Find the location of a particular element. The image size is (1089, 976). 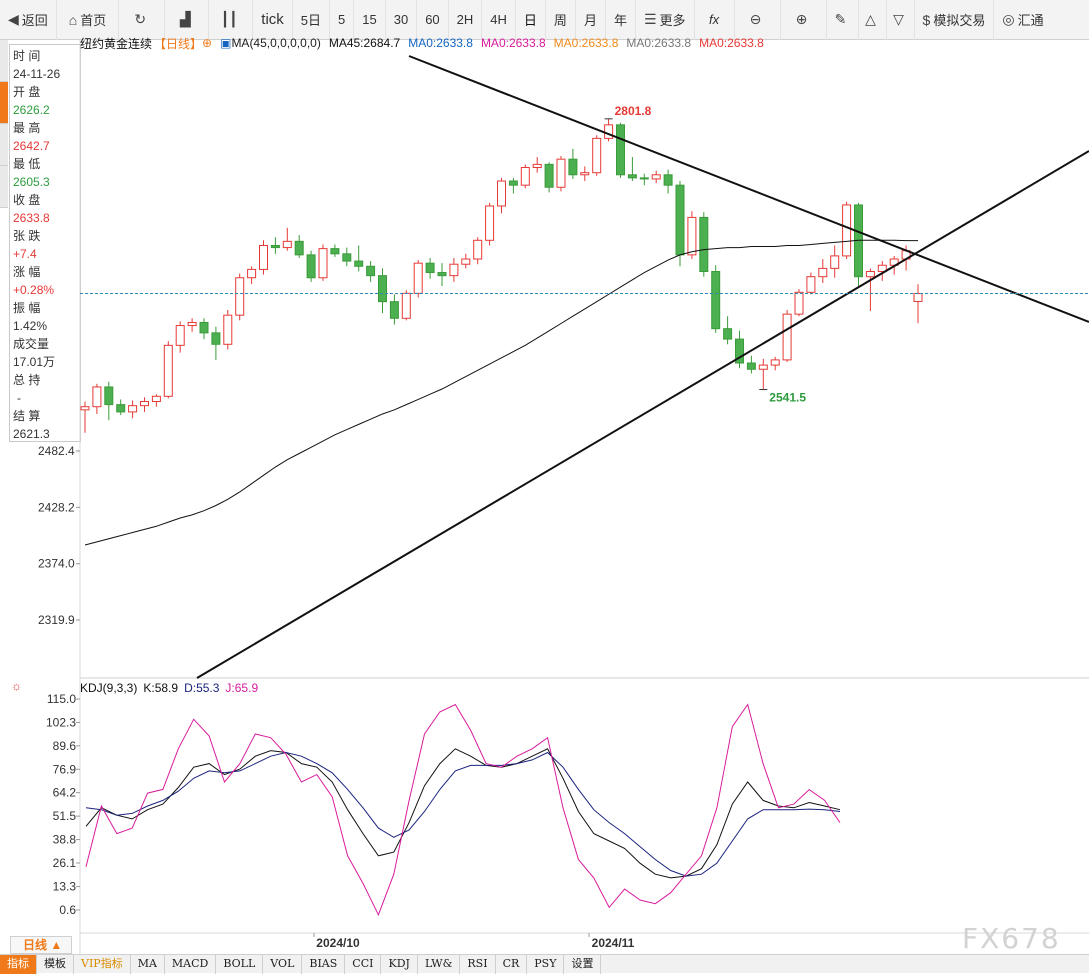

tab-indicators: 指标 is located at coordinates (18, 964).